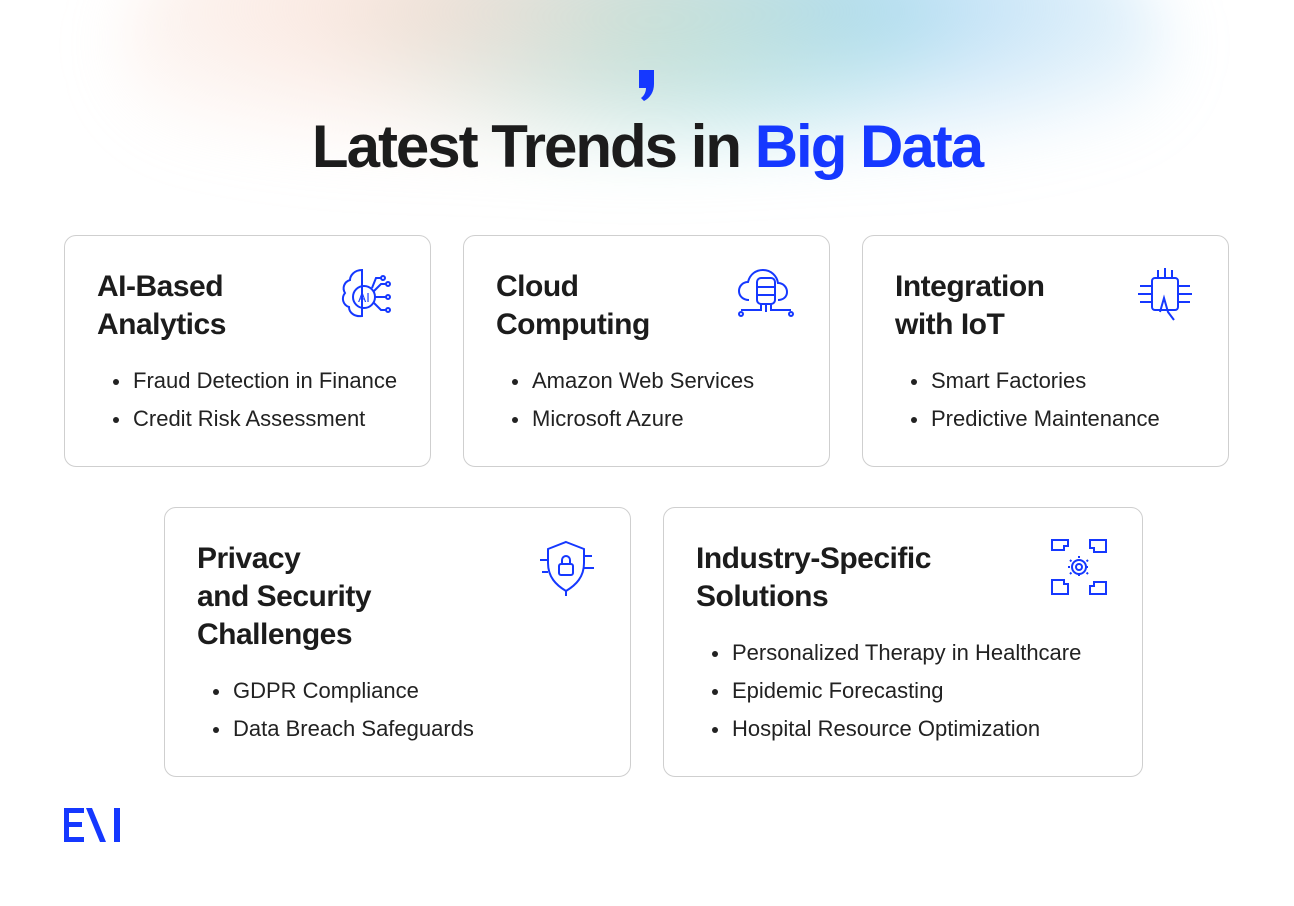  I want to click on card-title: AI-Based Analytics, so click(161, 305).